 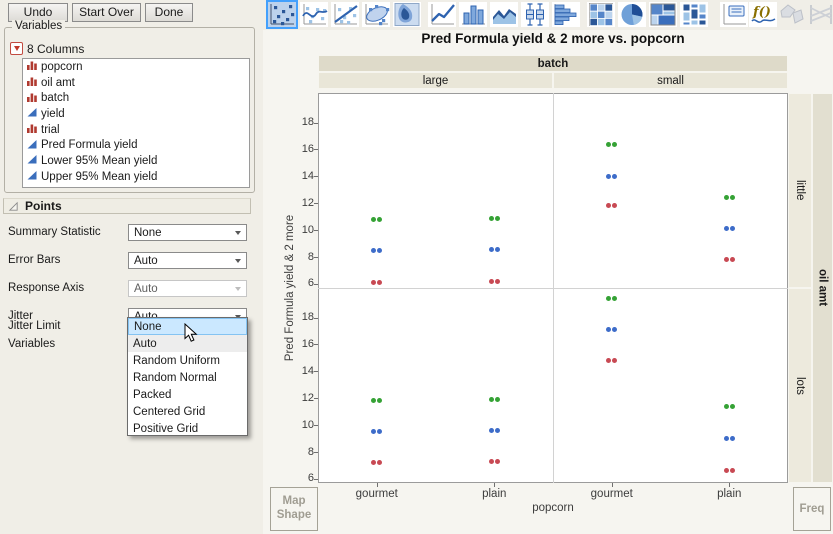 I want to click on freq-zone-button: Freq, so click(x=812, y=509).